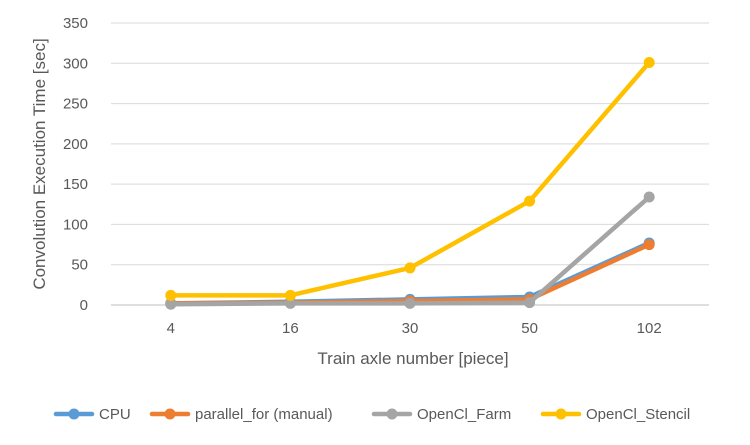 This screenshot has height=445, width=750. Describe the element at coordinates (649, 328) in the screenshot. I see `x-tick-label: 102` at that location.